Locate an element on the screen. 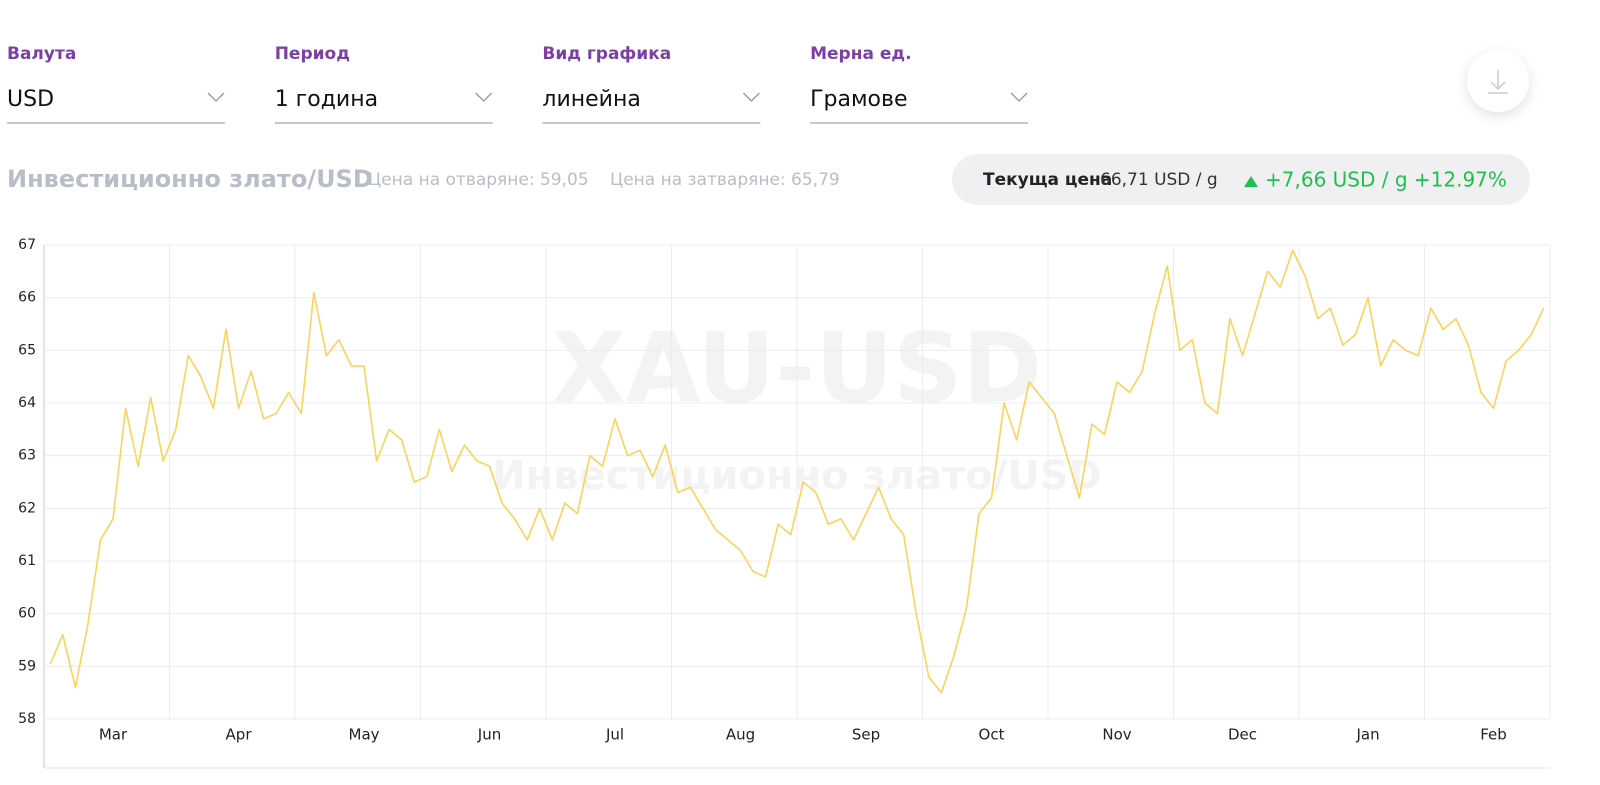 The height and width of the screenshot is (785, 1600). control-label: Мерна ед. is located at coordinates (860, 54).